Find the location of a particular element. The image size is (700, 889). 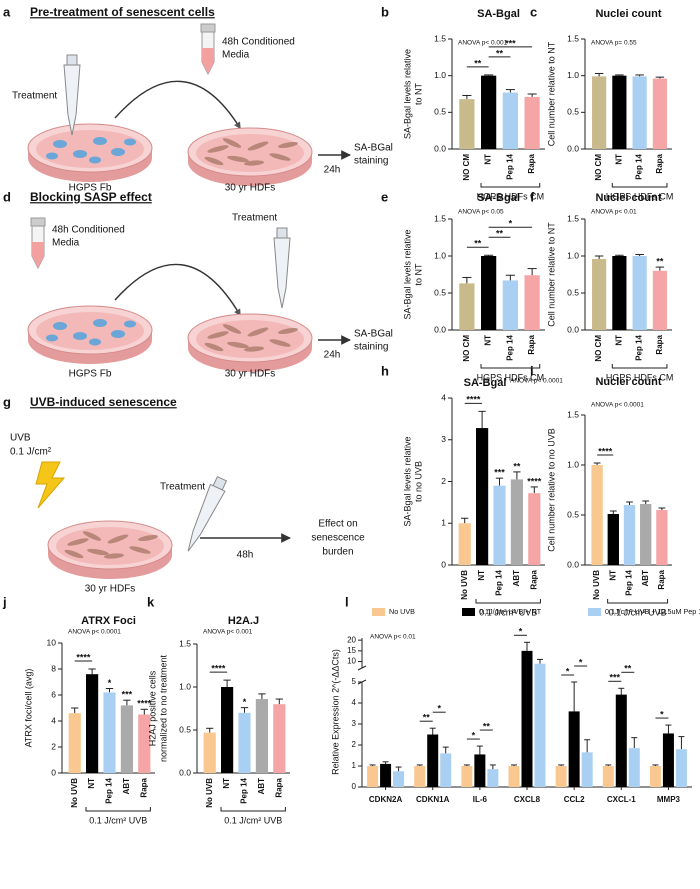

uvb-label: UVB is located at coordinates (20, 438).